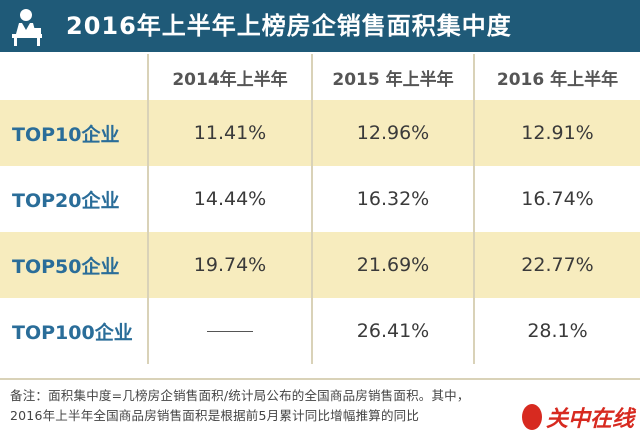  Describe the element at coordinates (393, 77) in the screenshot. I see `column-header-2015: 2015 年上半年` at that location.